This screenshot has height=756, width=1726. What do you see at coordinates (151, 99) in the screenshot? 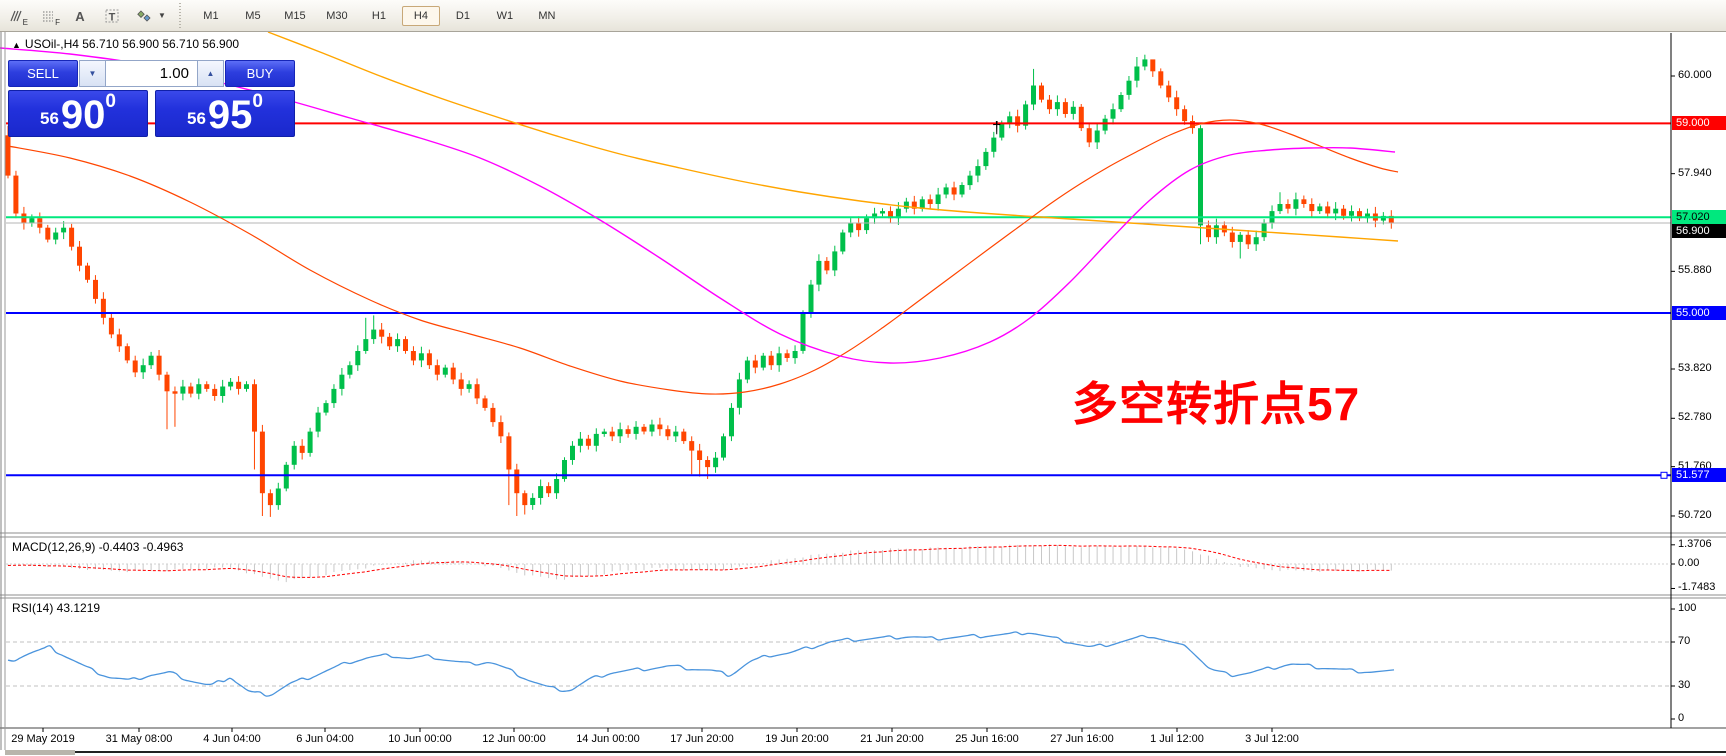
I see `one-click-trading-panel: SELL ▼ ▲ BUY 56 90 0 56 95 0` at bounding box center [151, 99].